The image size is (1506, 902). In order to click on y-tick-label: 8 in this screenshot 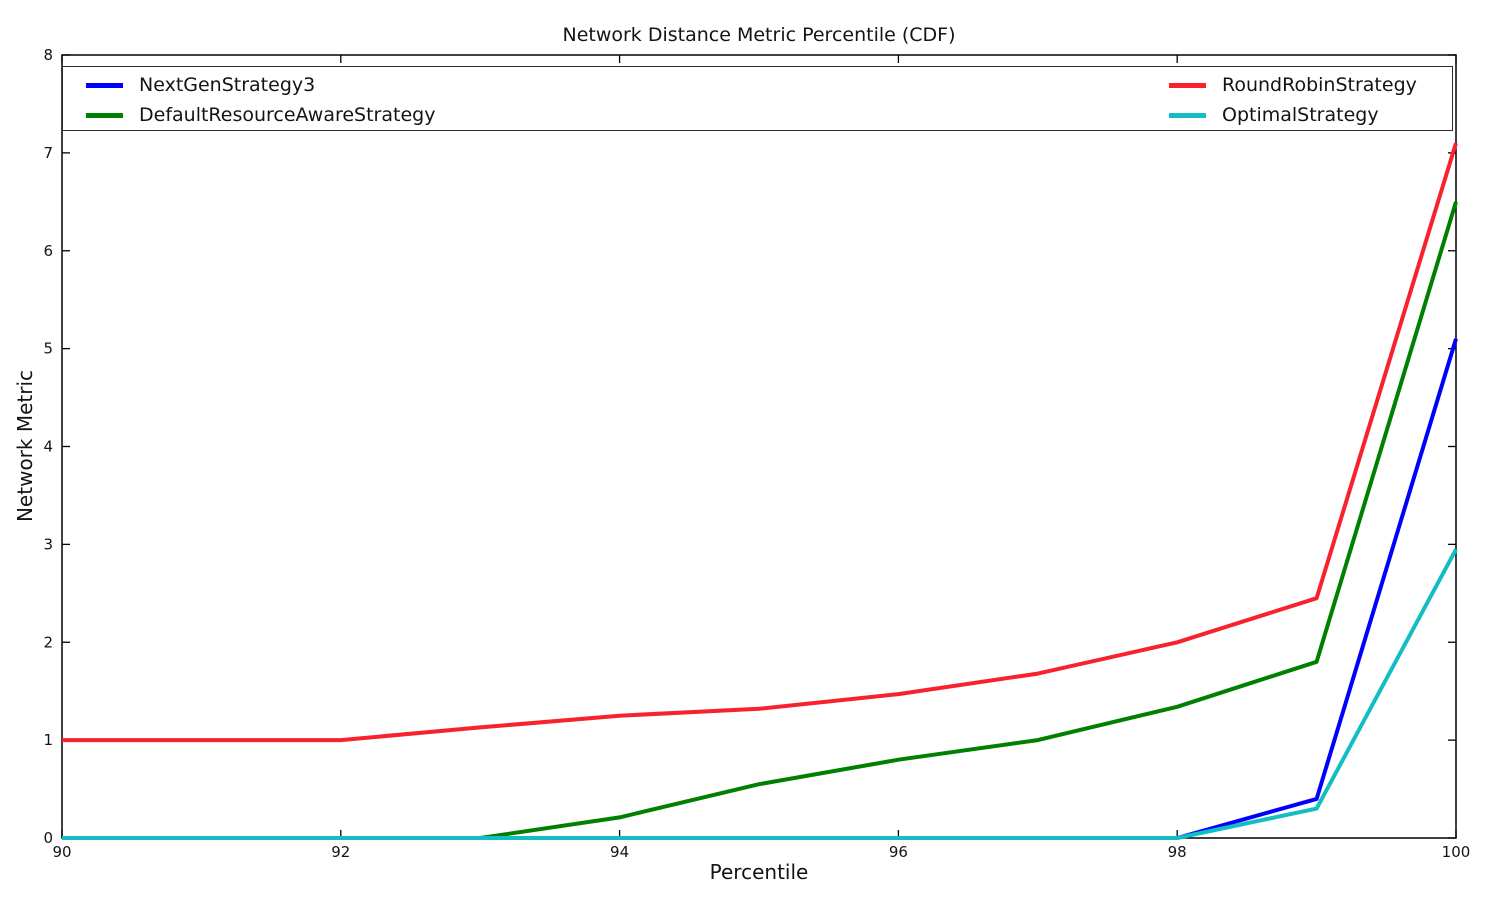, I will do `click(48, 55)`.